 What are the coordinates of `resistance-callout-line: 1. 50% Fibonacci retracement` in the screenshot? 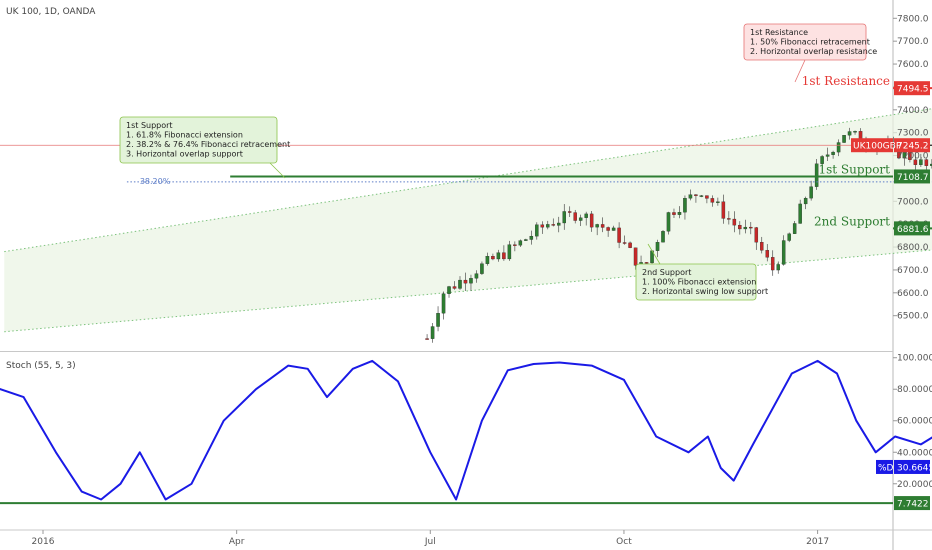 It's located at (810, 42).